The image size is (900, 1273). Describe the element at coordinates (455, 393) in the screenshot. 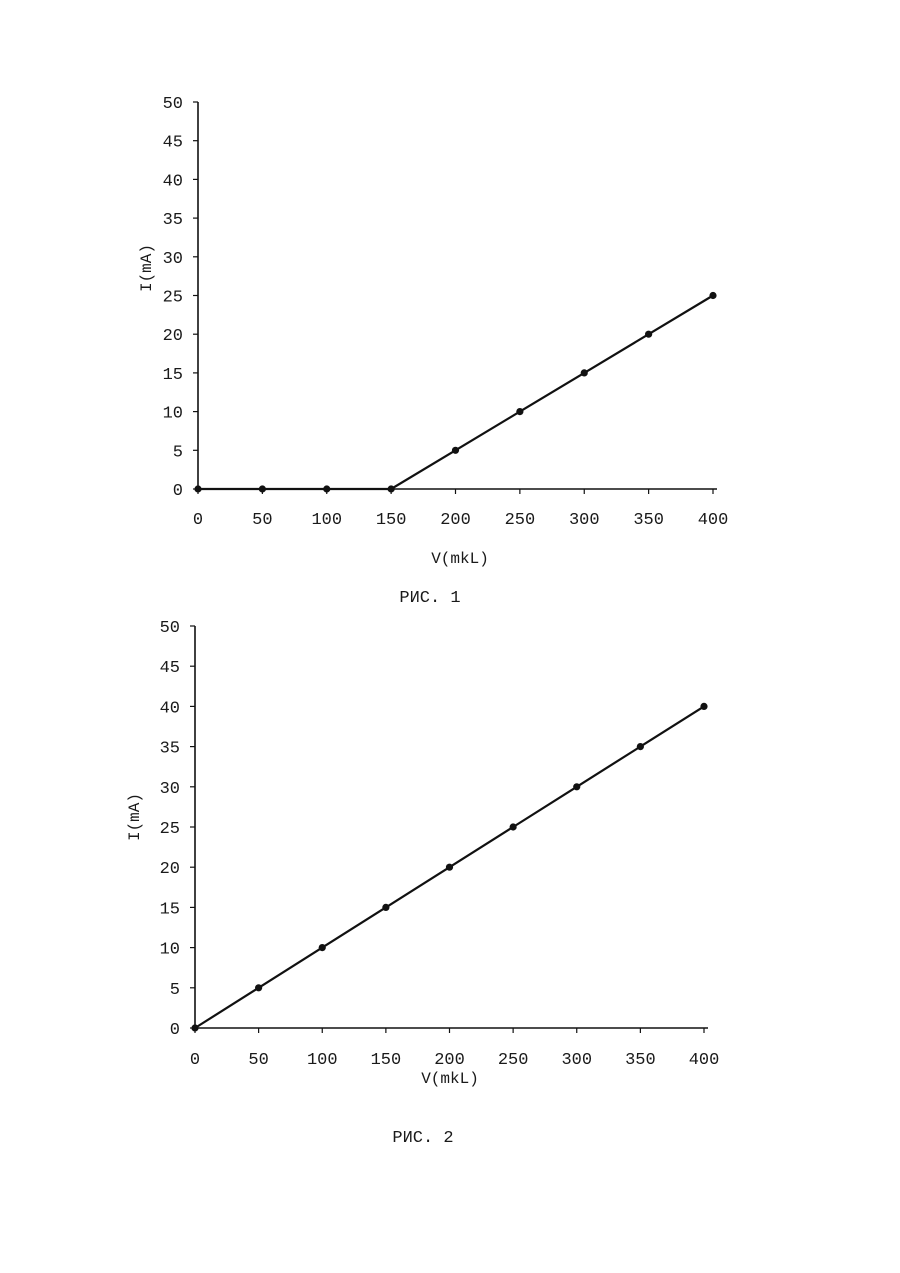

I see `series-line` at that location.